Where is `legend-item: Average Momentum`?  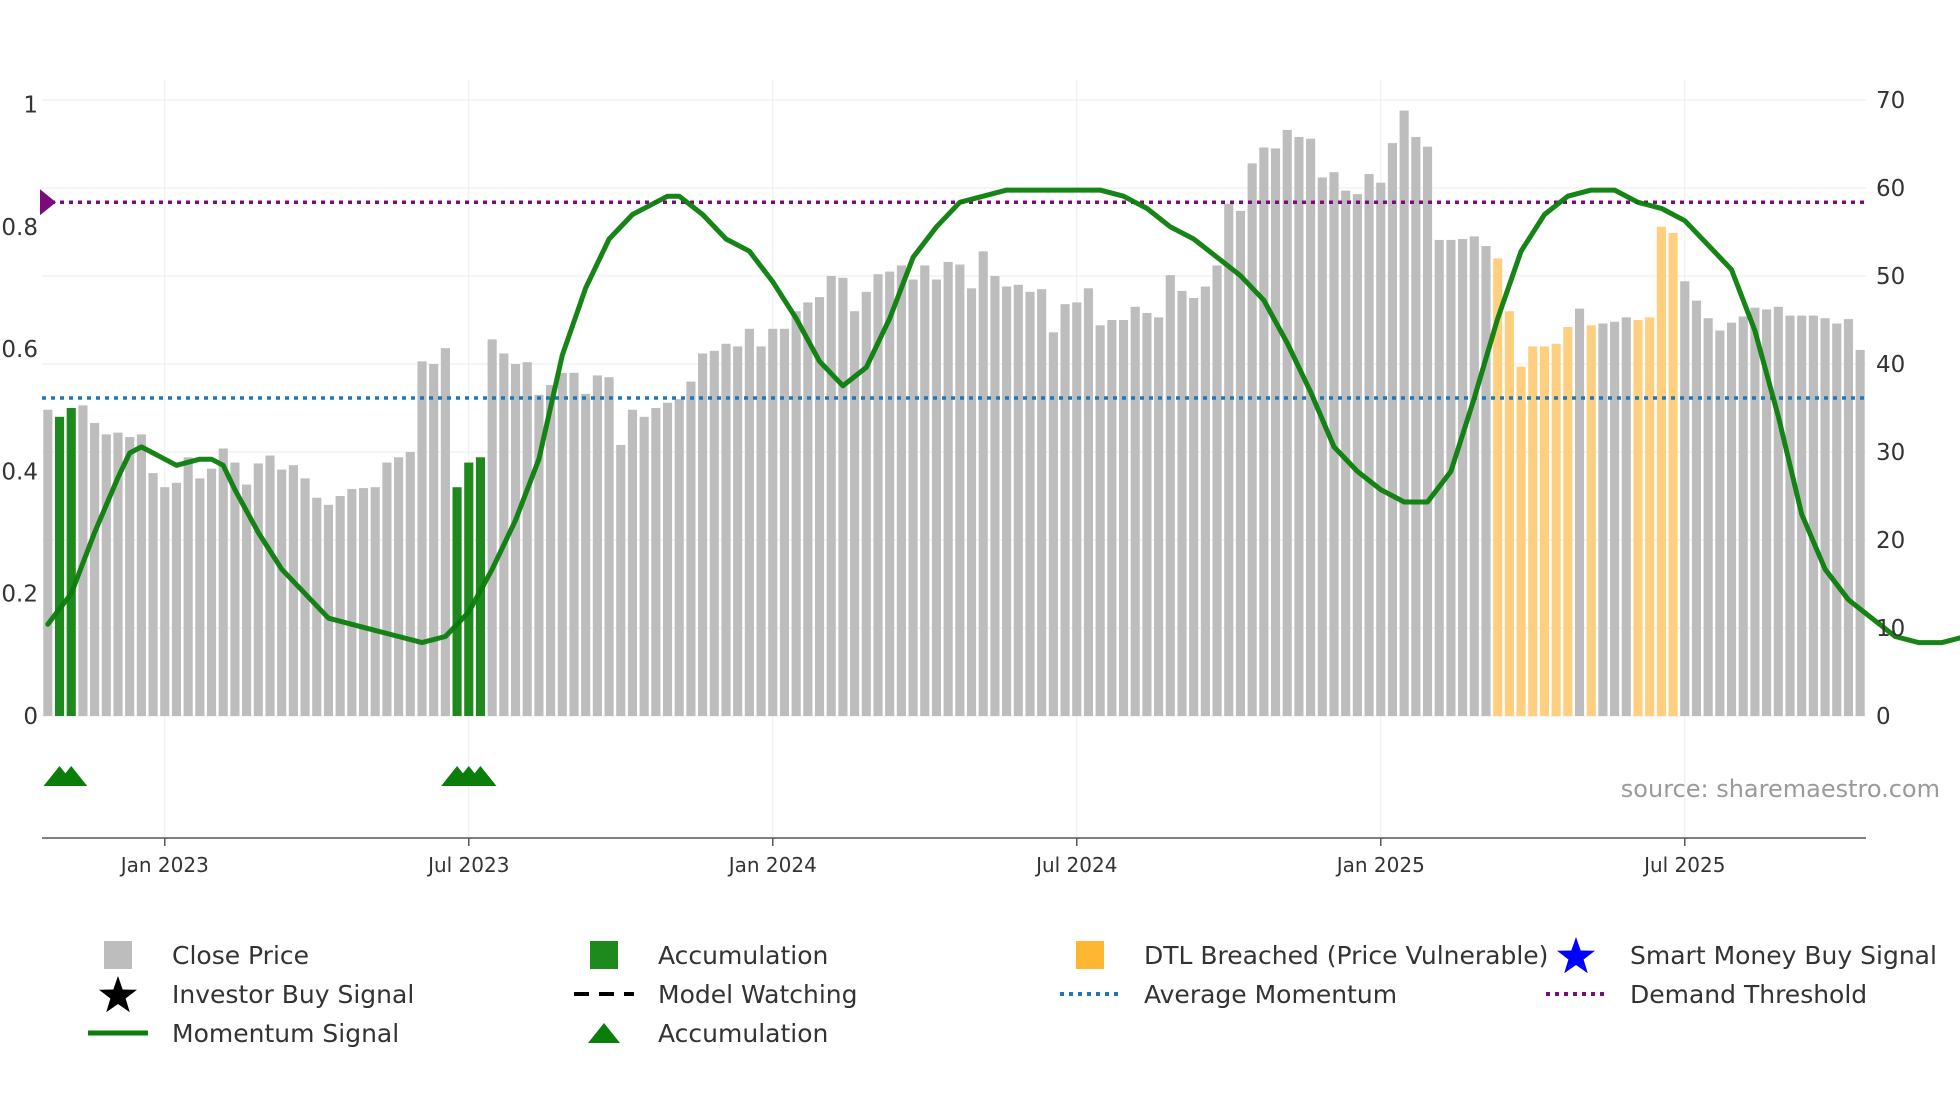 legend-item: Average Momentum is located at coordinates (1228, 994).